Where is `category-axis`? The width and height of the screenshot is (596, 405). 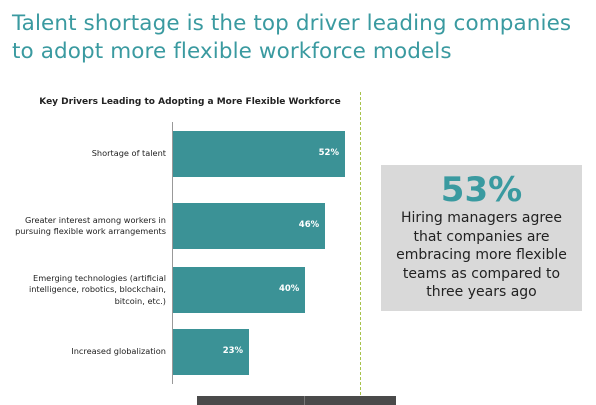 category-axis is located at coordinates (172, 253).